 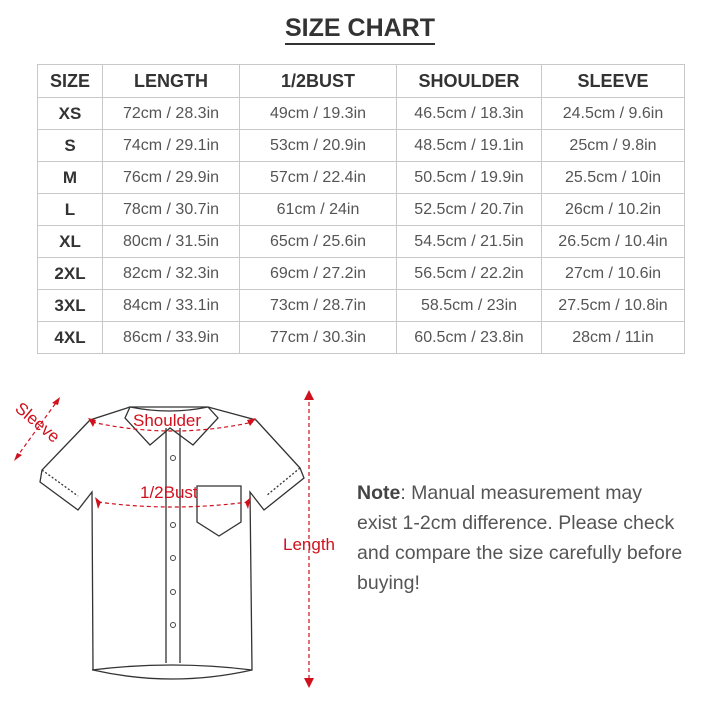 I want to click on measurement-cell: 28cm / 11in, so click(x=613, y=337).